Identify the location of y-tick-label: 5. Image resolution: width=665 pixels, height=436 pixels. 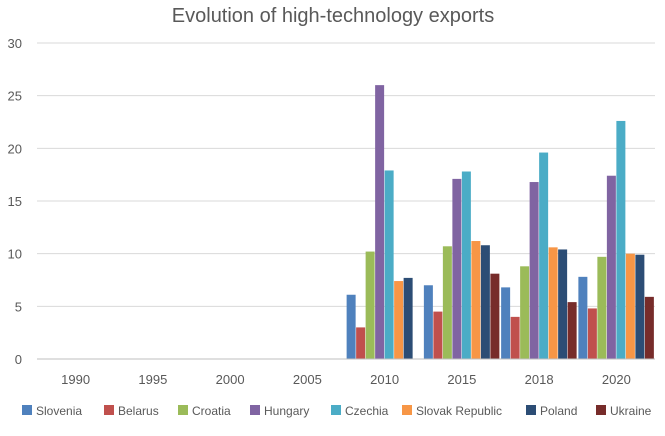
(18, 306).